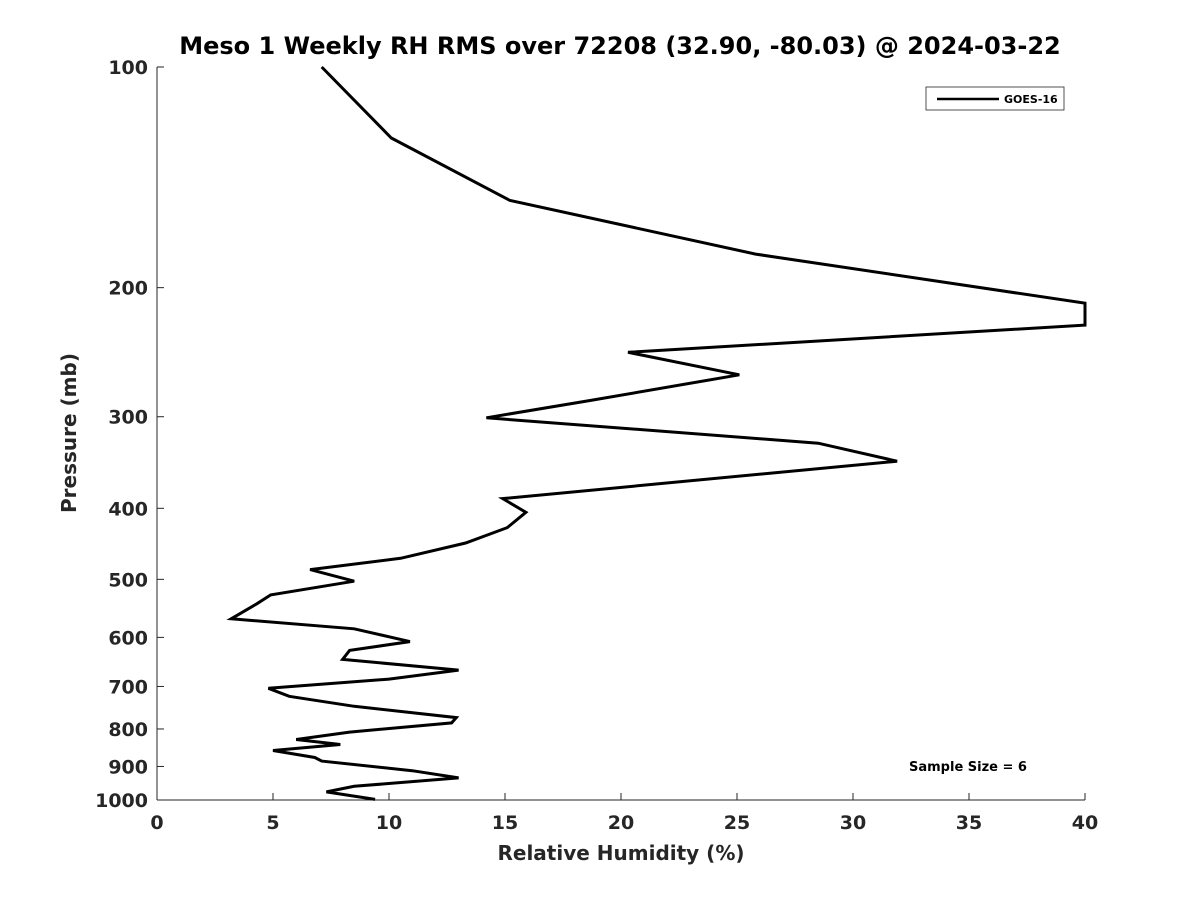 The height and width of the screenshot is (905, 1200). I want to click on x-tick-label-25: 25, so click(737, 823).